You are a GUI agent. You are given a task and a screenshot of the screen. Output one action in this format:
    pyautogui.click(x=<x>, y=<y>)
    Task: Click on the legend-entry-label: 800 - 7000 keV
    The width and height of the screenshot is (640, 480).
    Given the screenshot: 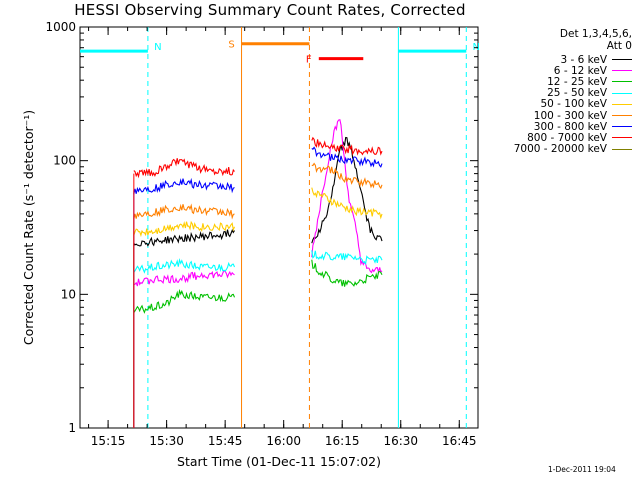 What is the action you would take?
    pyautogui.click(x=567, y=137)
    